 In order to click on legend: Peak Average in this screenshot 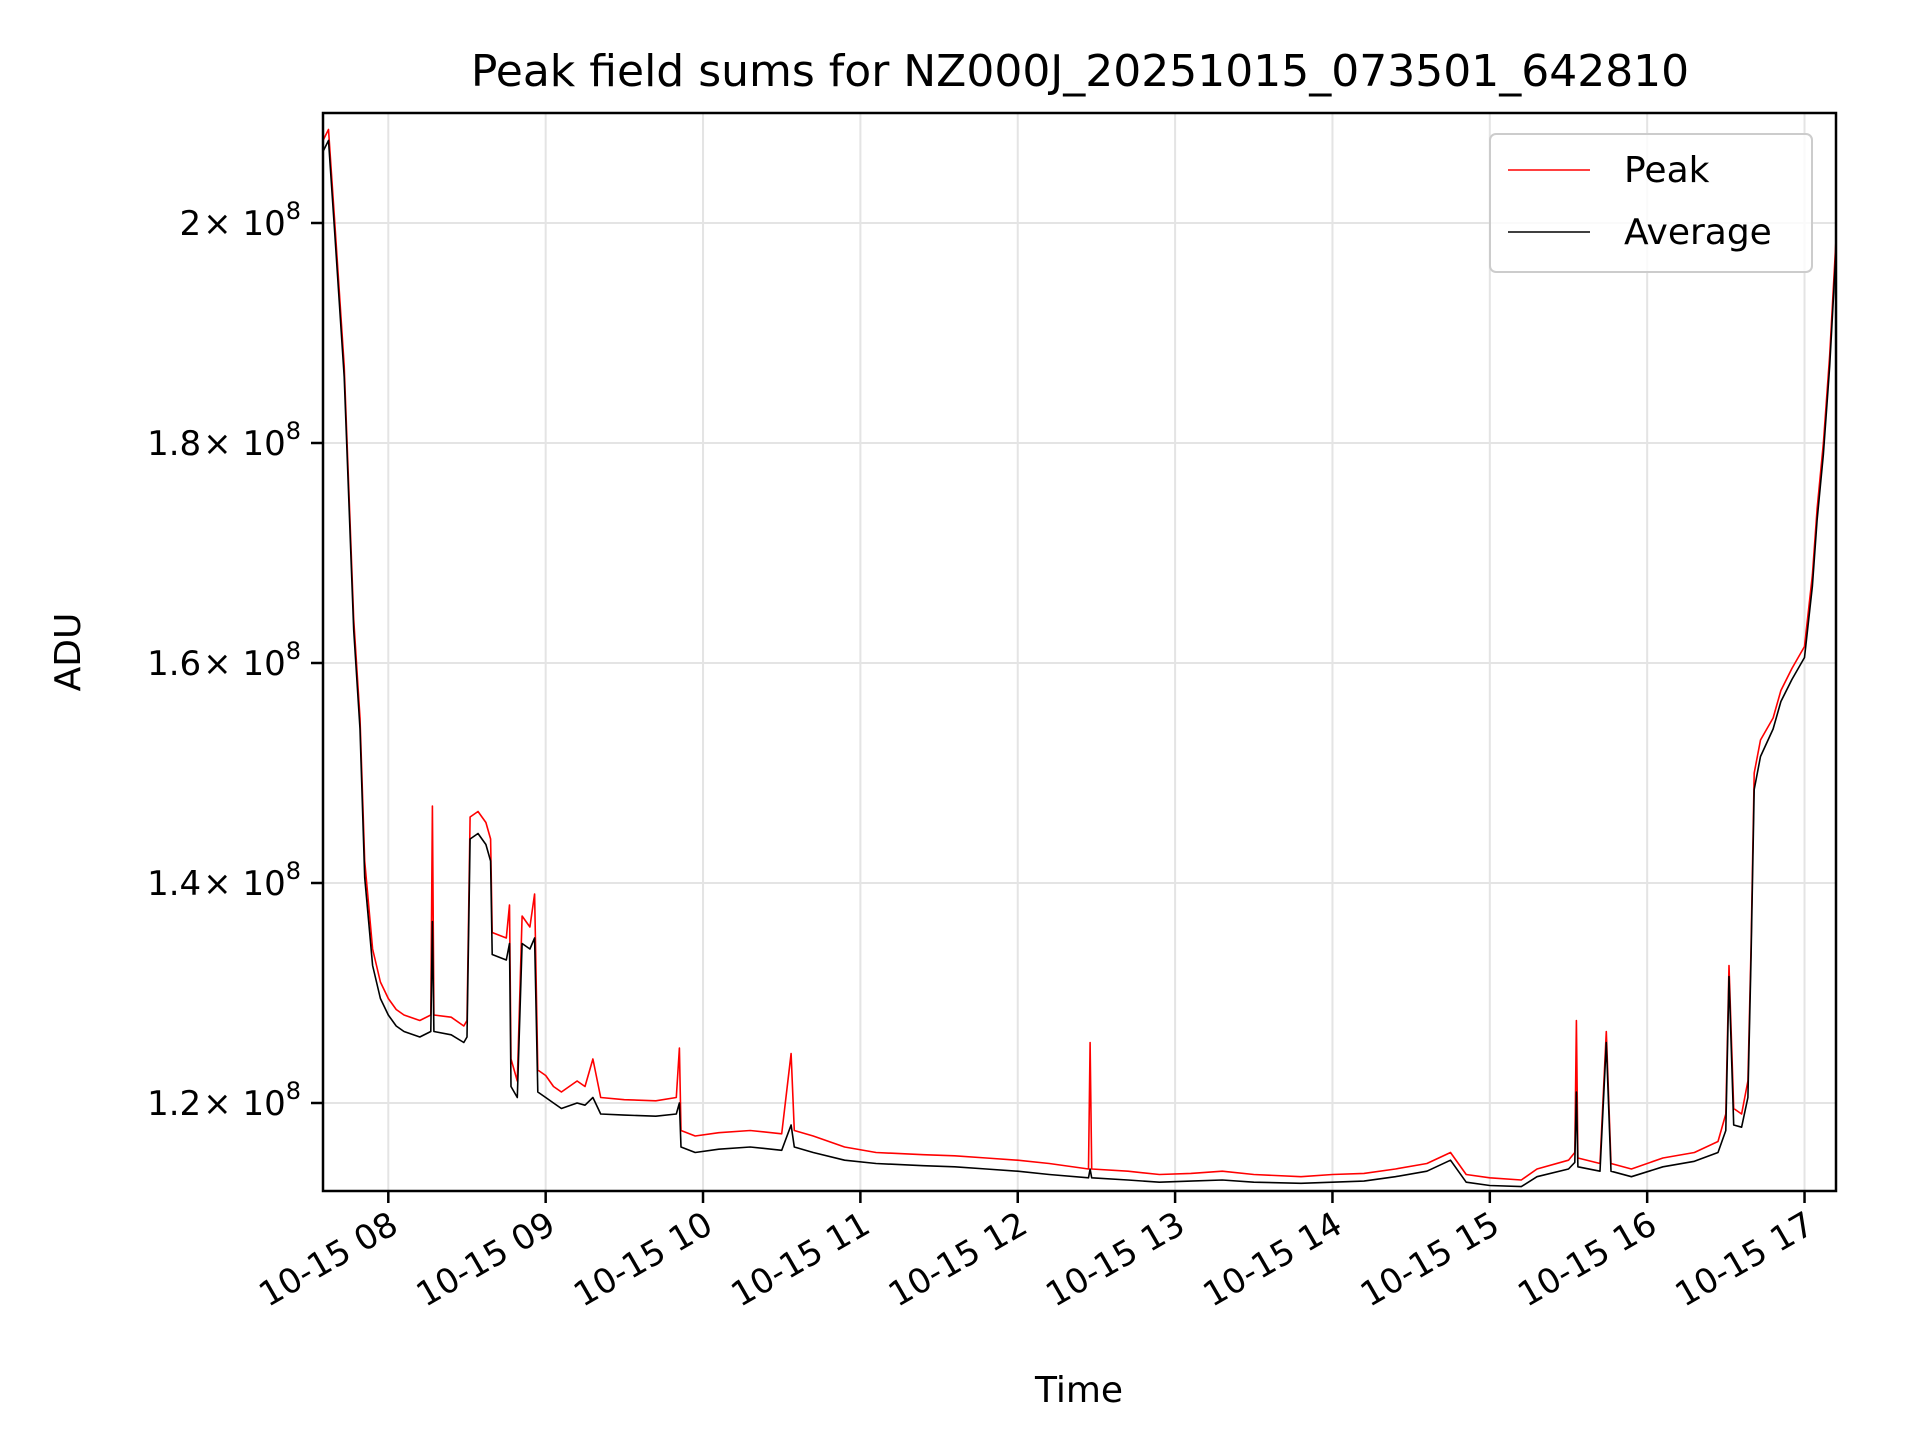, I will do `click(1651, 203)`.